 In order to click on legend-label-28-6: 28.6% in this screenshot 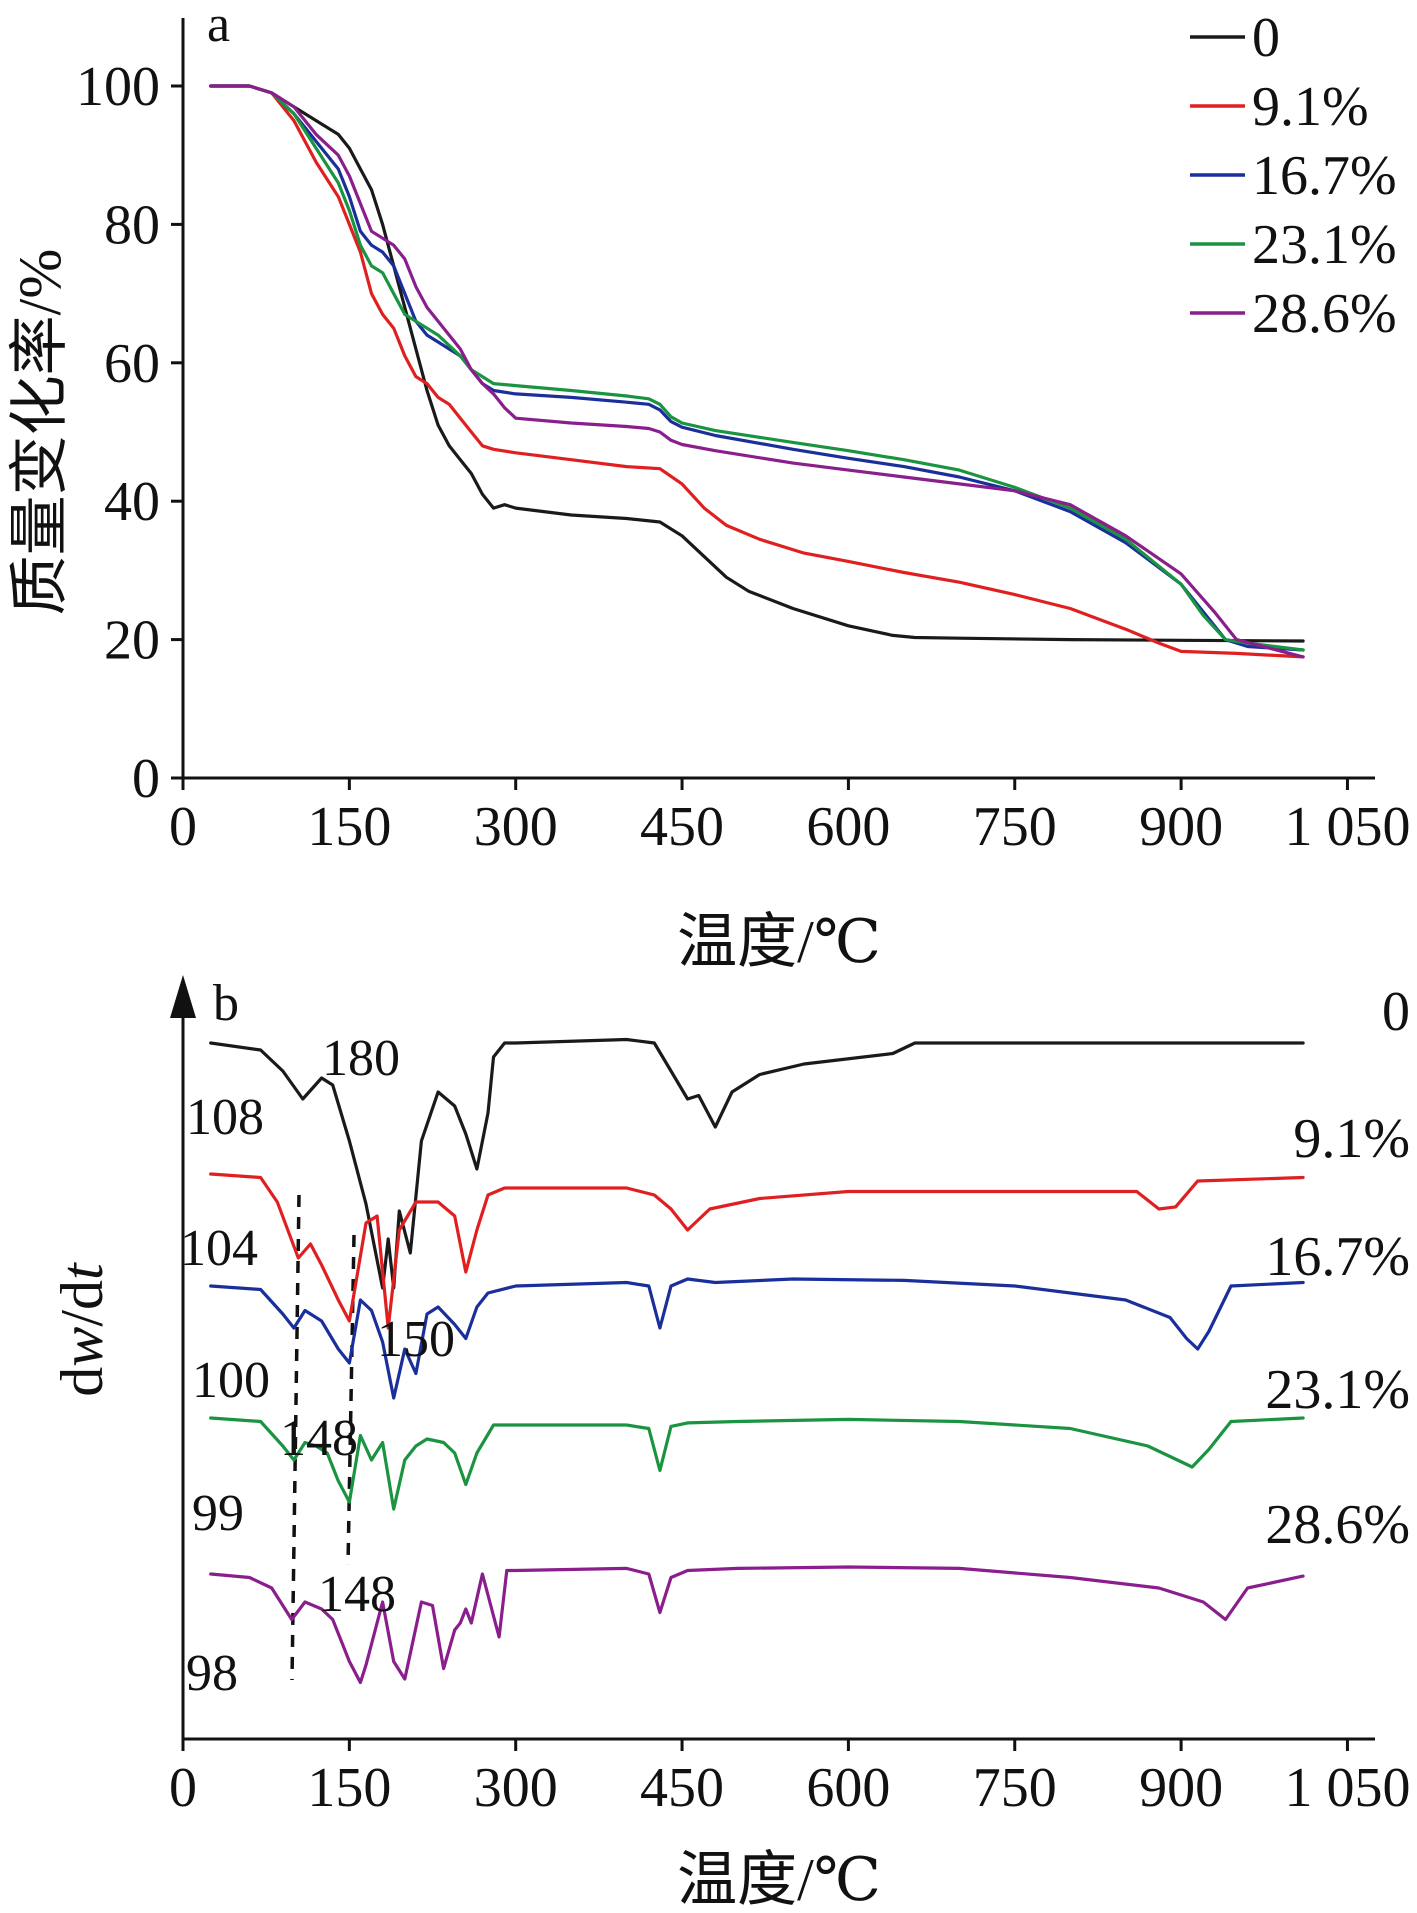, I will do `click(1324, 314)`.